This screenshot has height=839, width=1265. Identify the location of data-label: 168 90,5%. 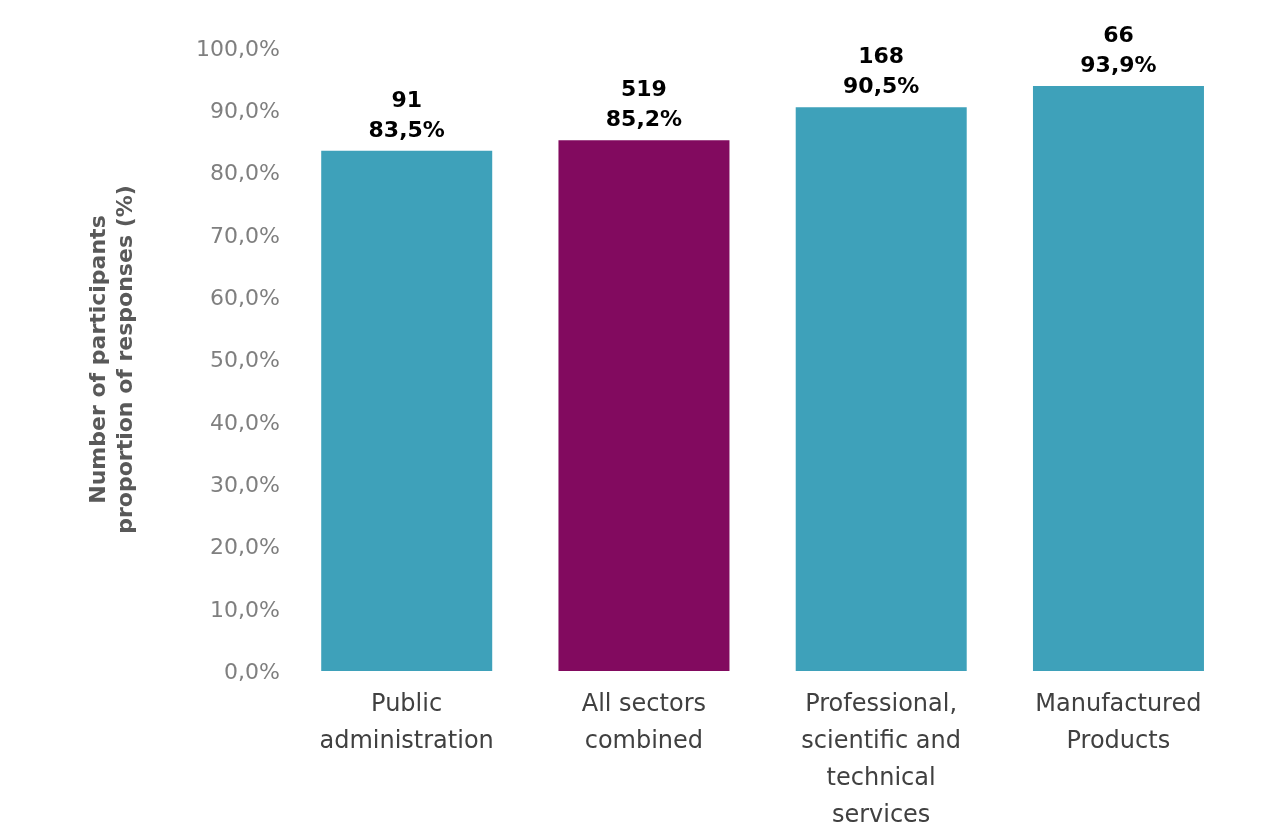
(881, 71).